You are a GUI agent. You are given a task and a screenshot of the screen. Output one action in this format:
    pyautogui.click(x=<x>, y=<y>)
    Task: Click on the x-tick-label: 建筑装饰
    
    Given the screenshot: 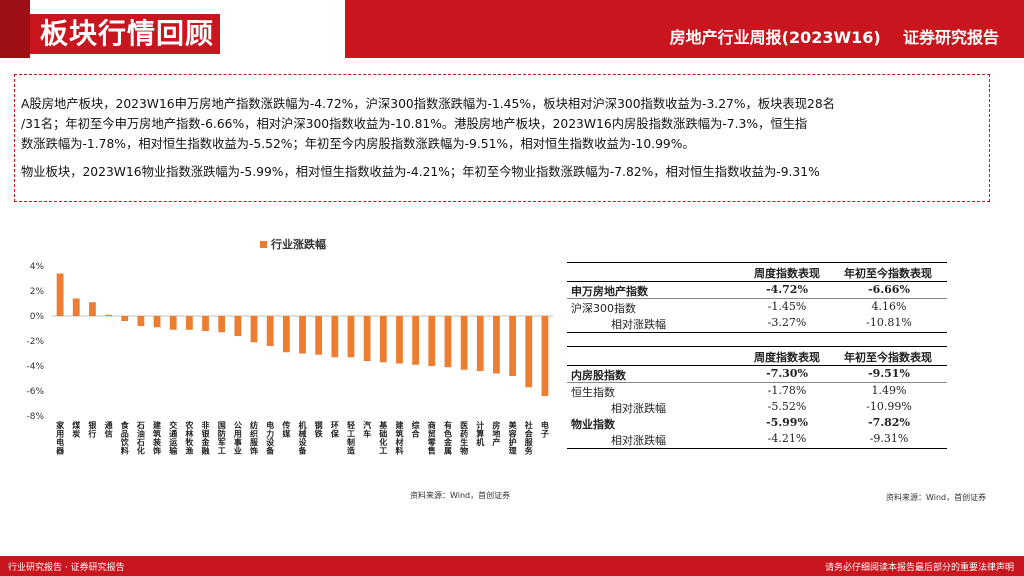 What is the action you would take?
    pyautogui.click(x=157, y=438)
    